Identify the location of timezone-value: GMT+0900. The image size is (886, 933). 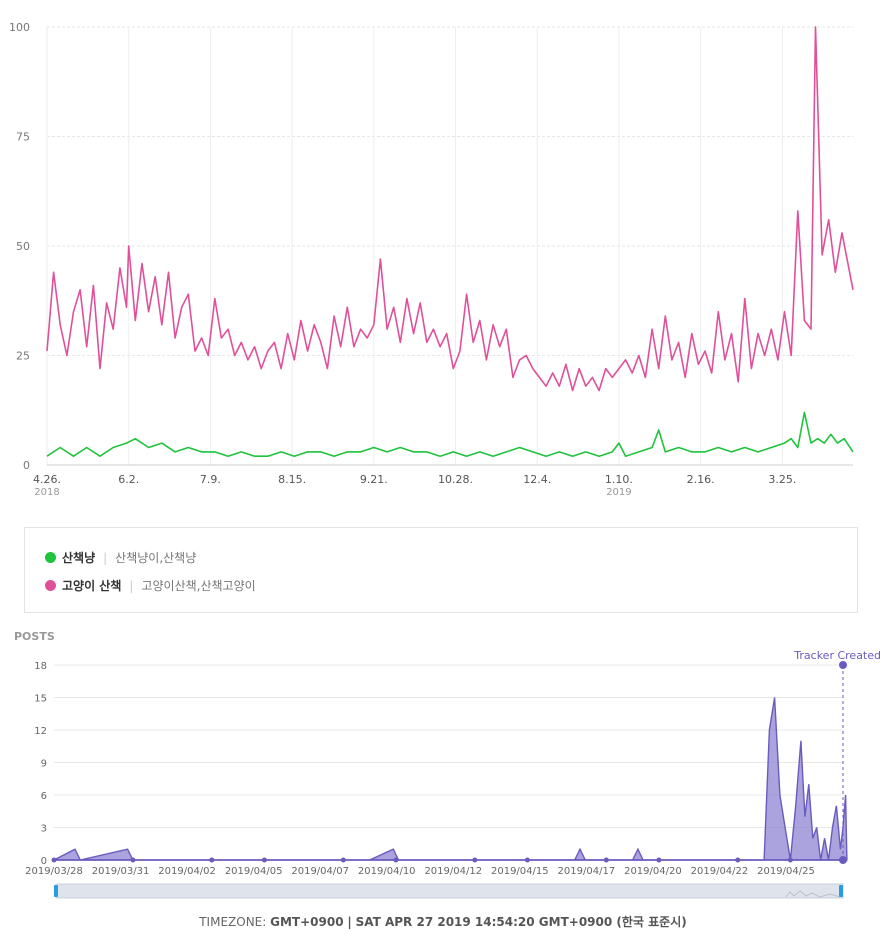
(306, 922).